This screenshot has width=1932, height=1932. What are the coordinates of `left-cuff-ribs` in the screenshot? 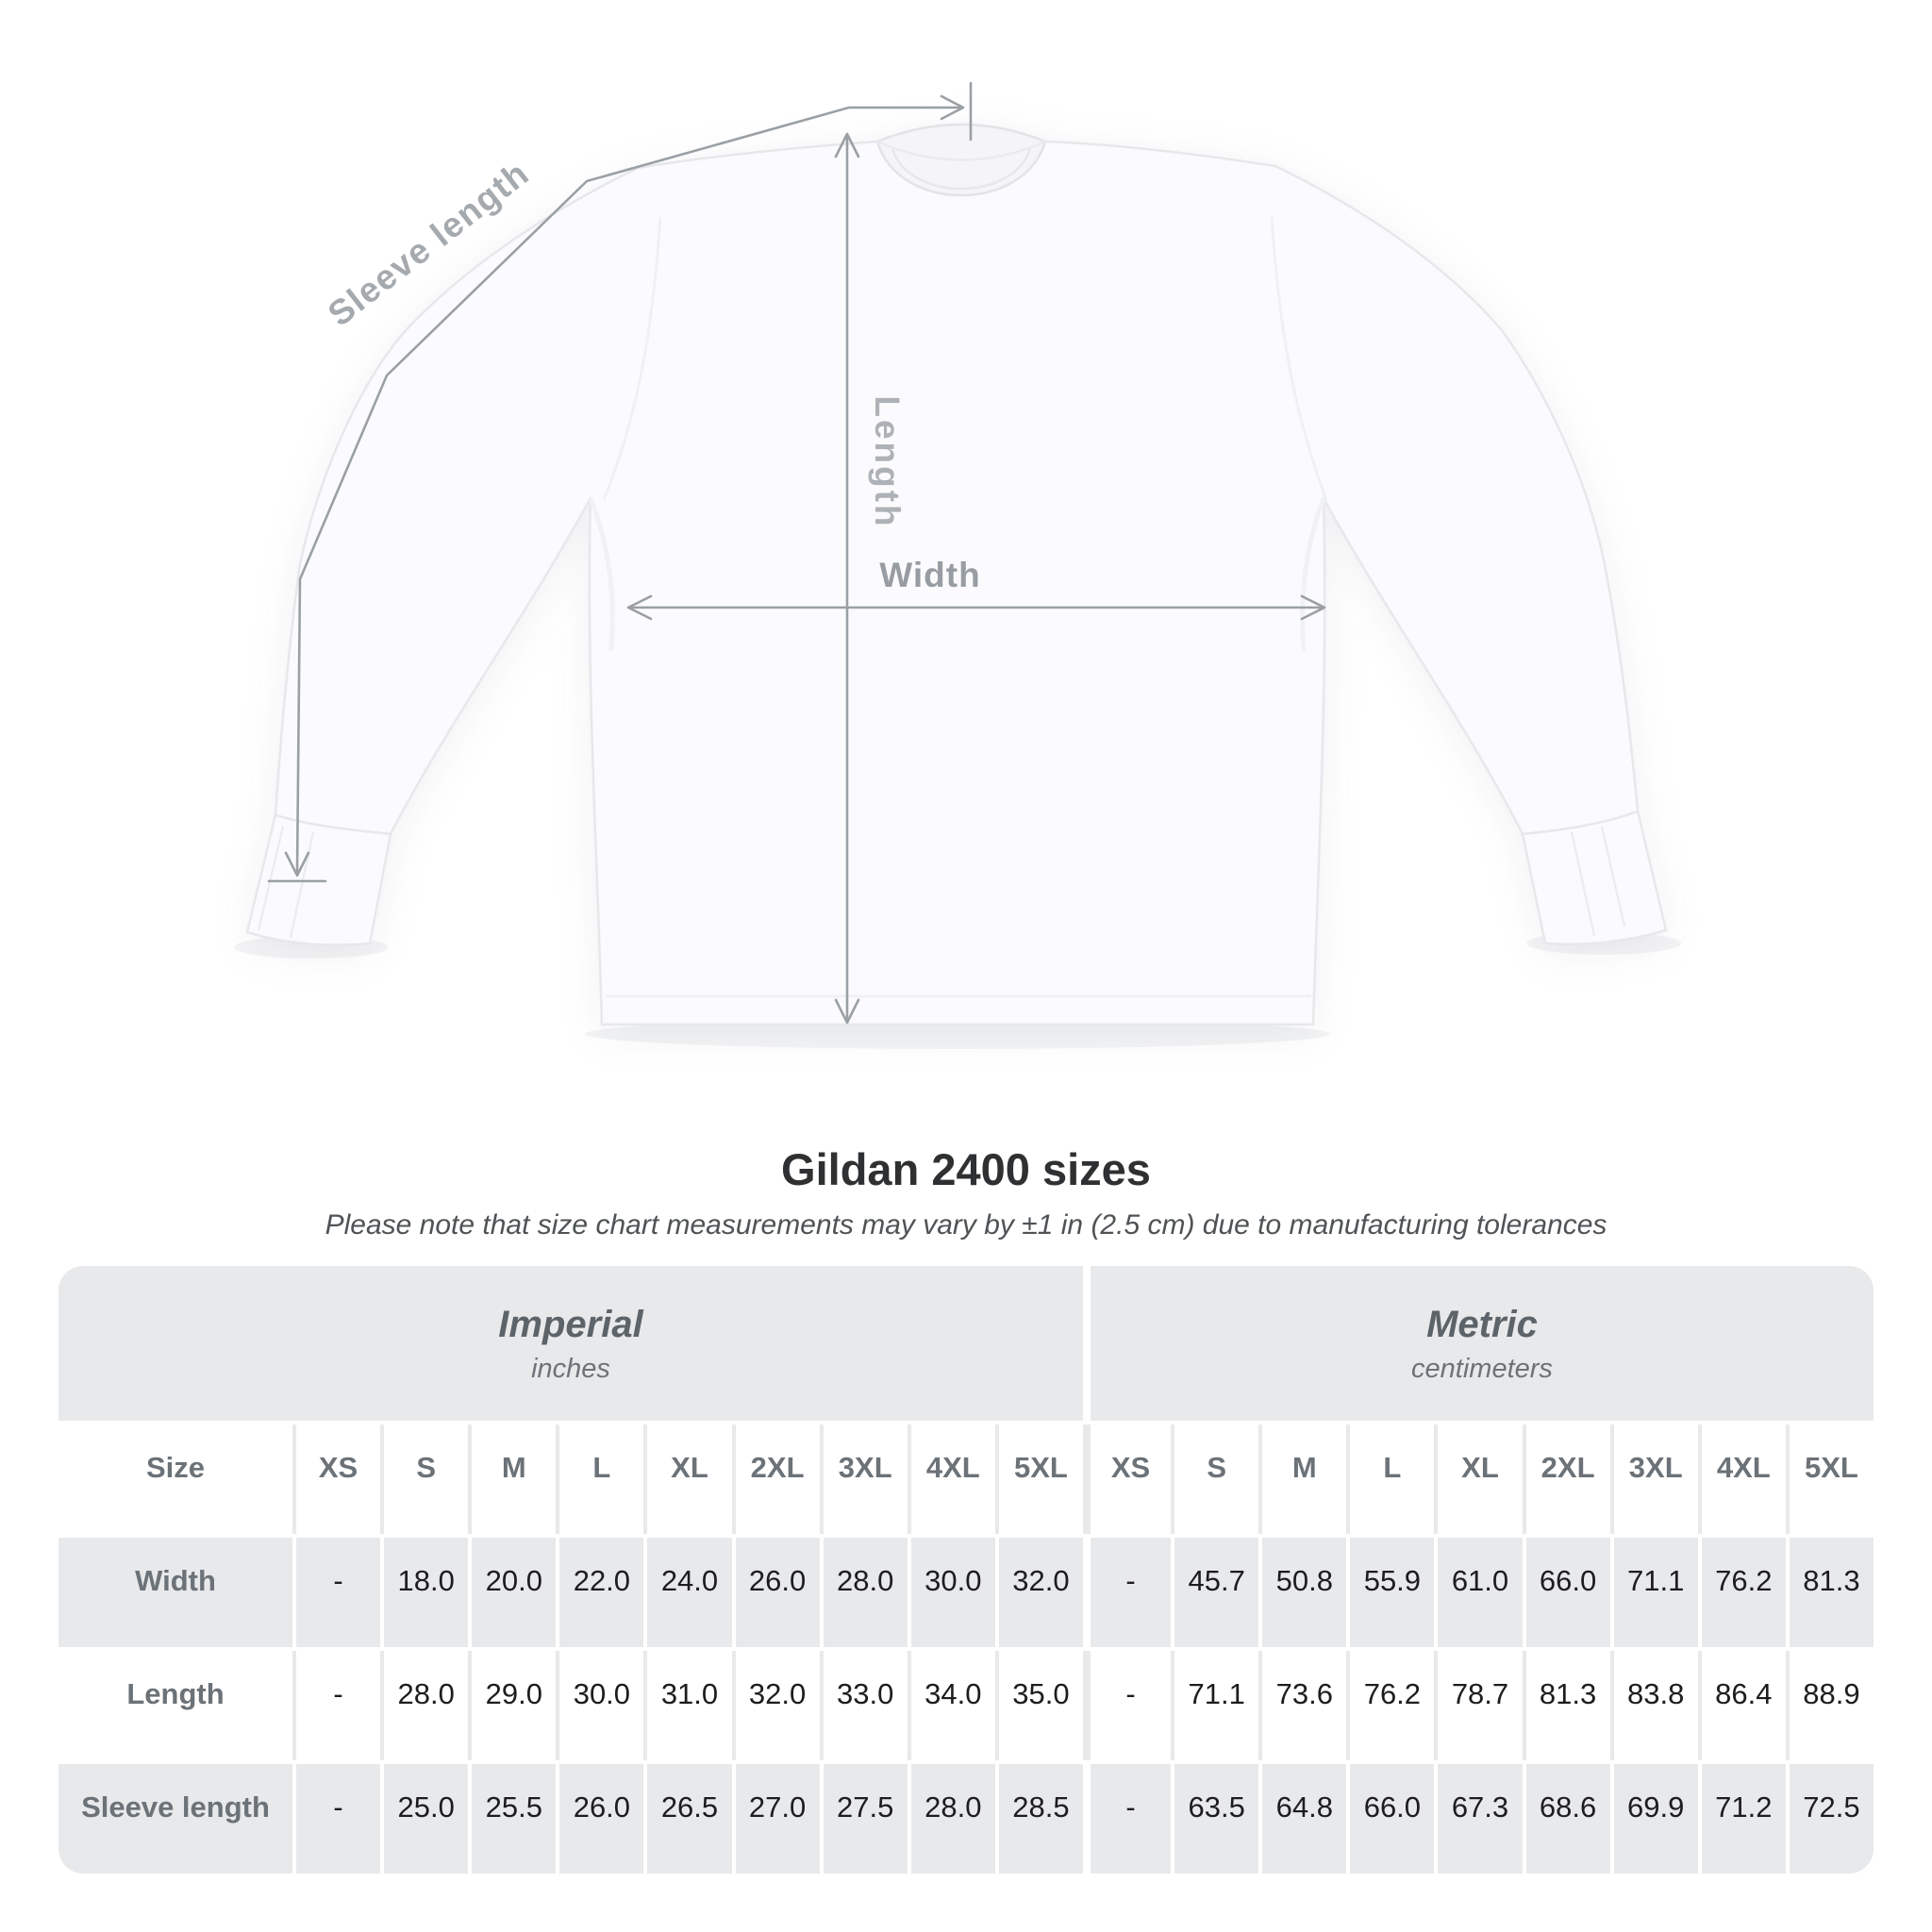 It's located at (286, 882).